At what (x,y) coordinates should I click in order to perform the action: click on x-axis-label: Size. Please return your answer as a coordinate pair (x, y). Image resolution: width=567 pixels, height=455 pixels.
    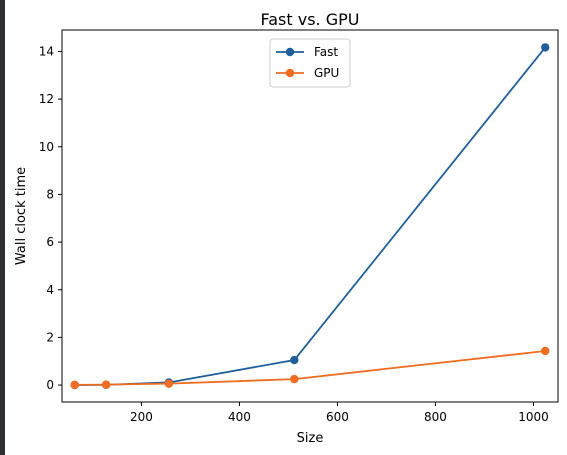
    Looking at the image, I should click on (310, 438).